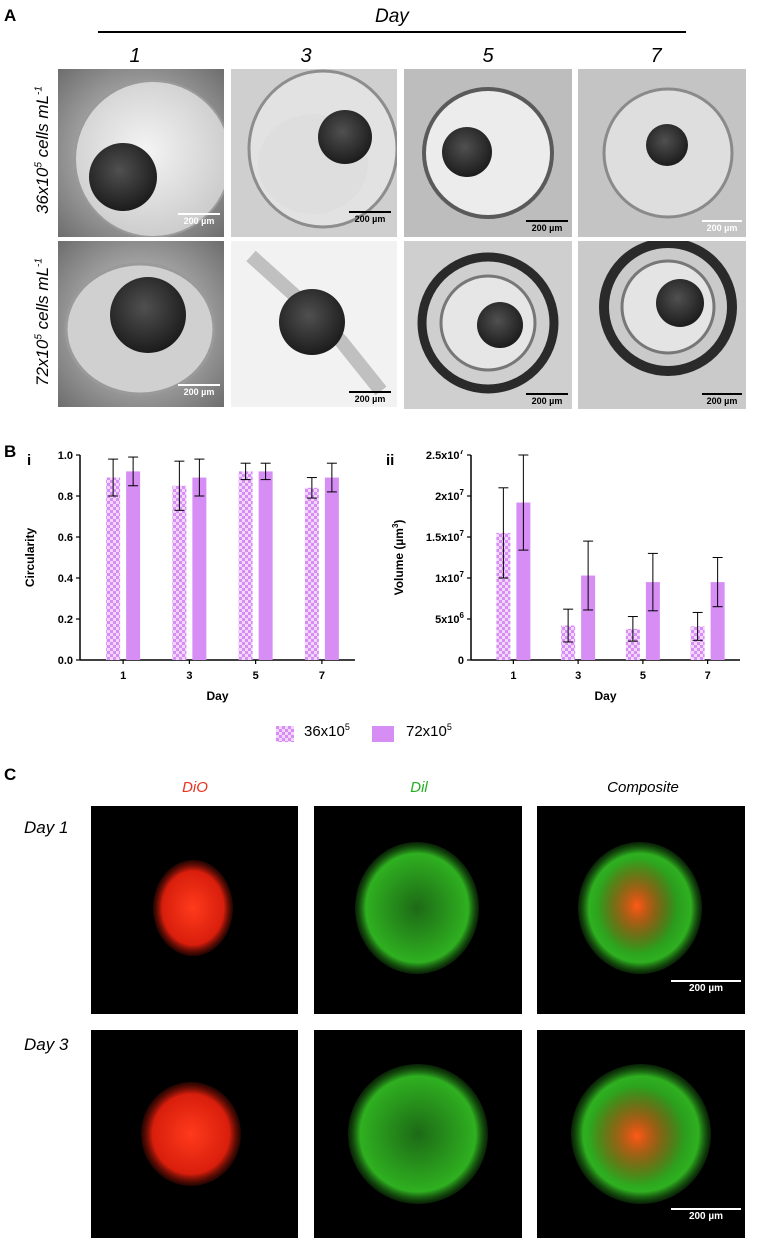  Describe the element at coordinates (65, 538) in the screenshot. I see `y-tick-label: 0.6` at that location.